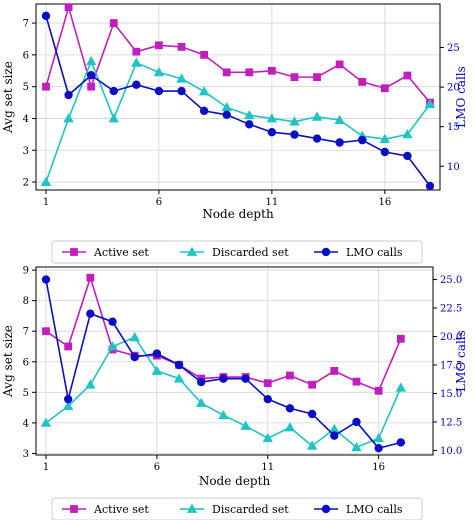 The height and width of the screenshot is (520, 474). I want to click on y2-tick-label: 25, so click(453, 48).